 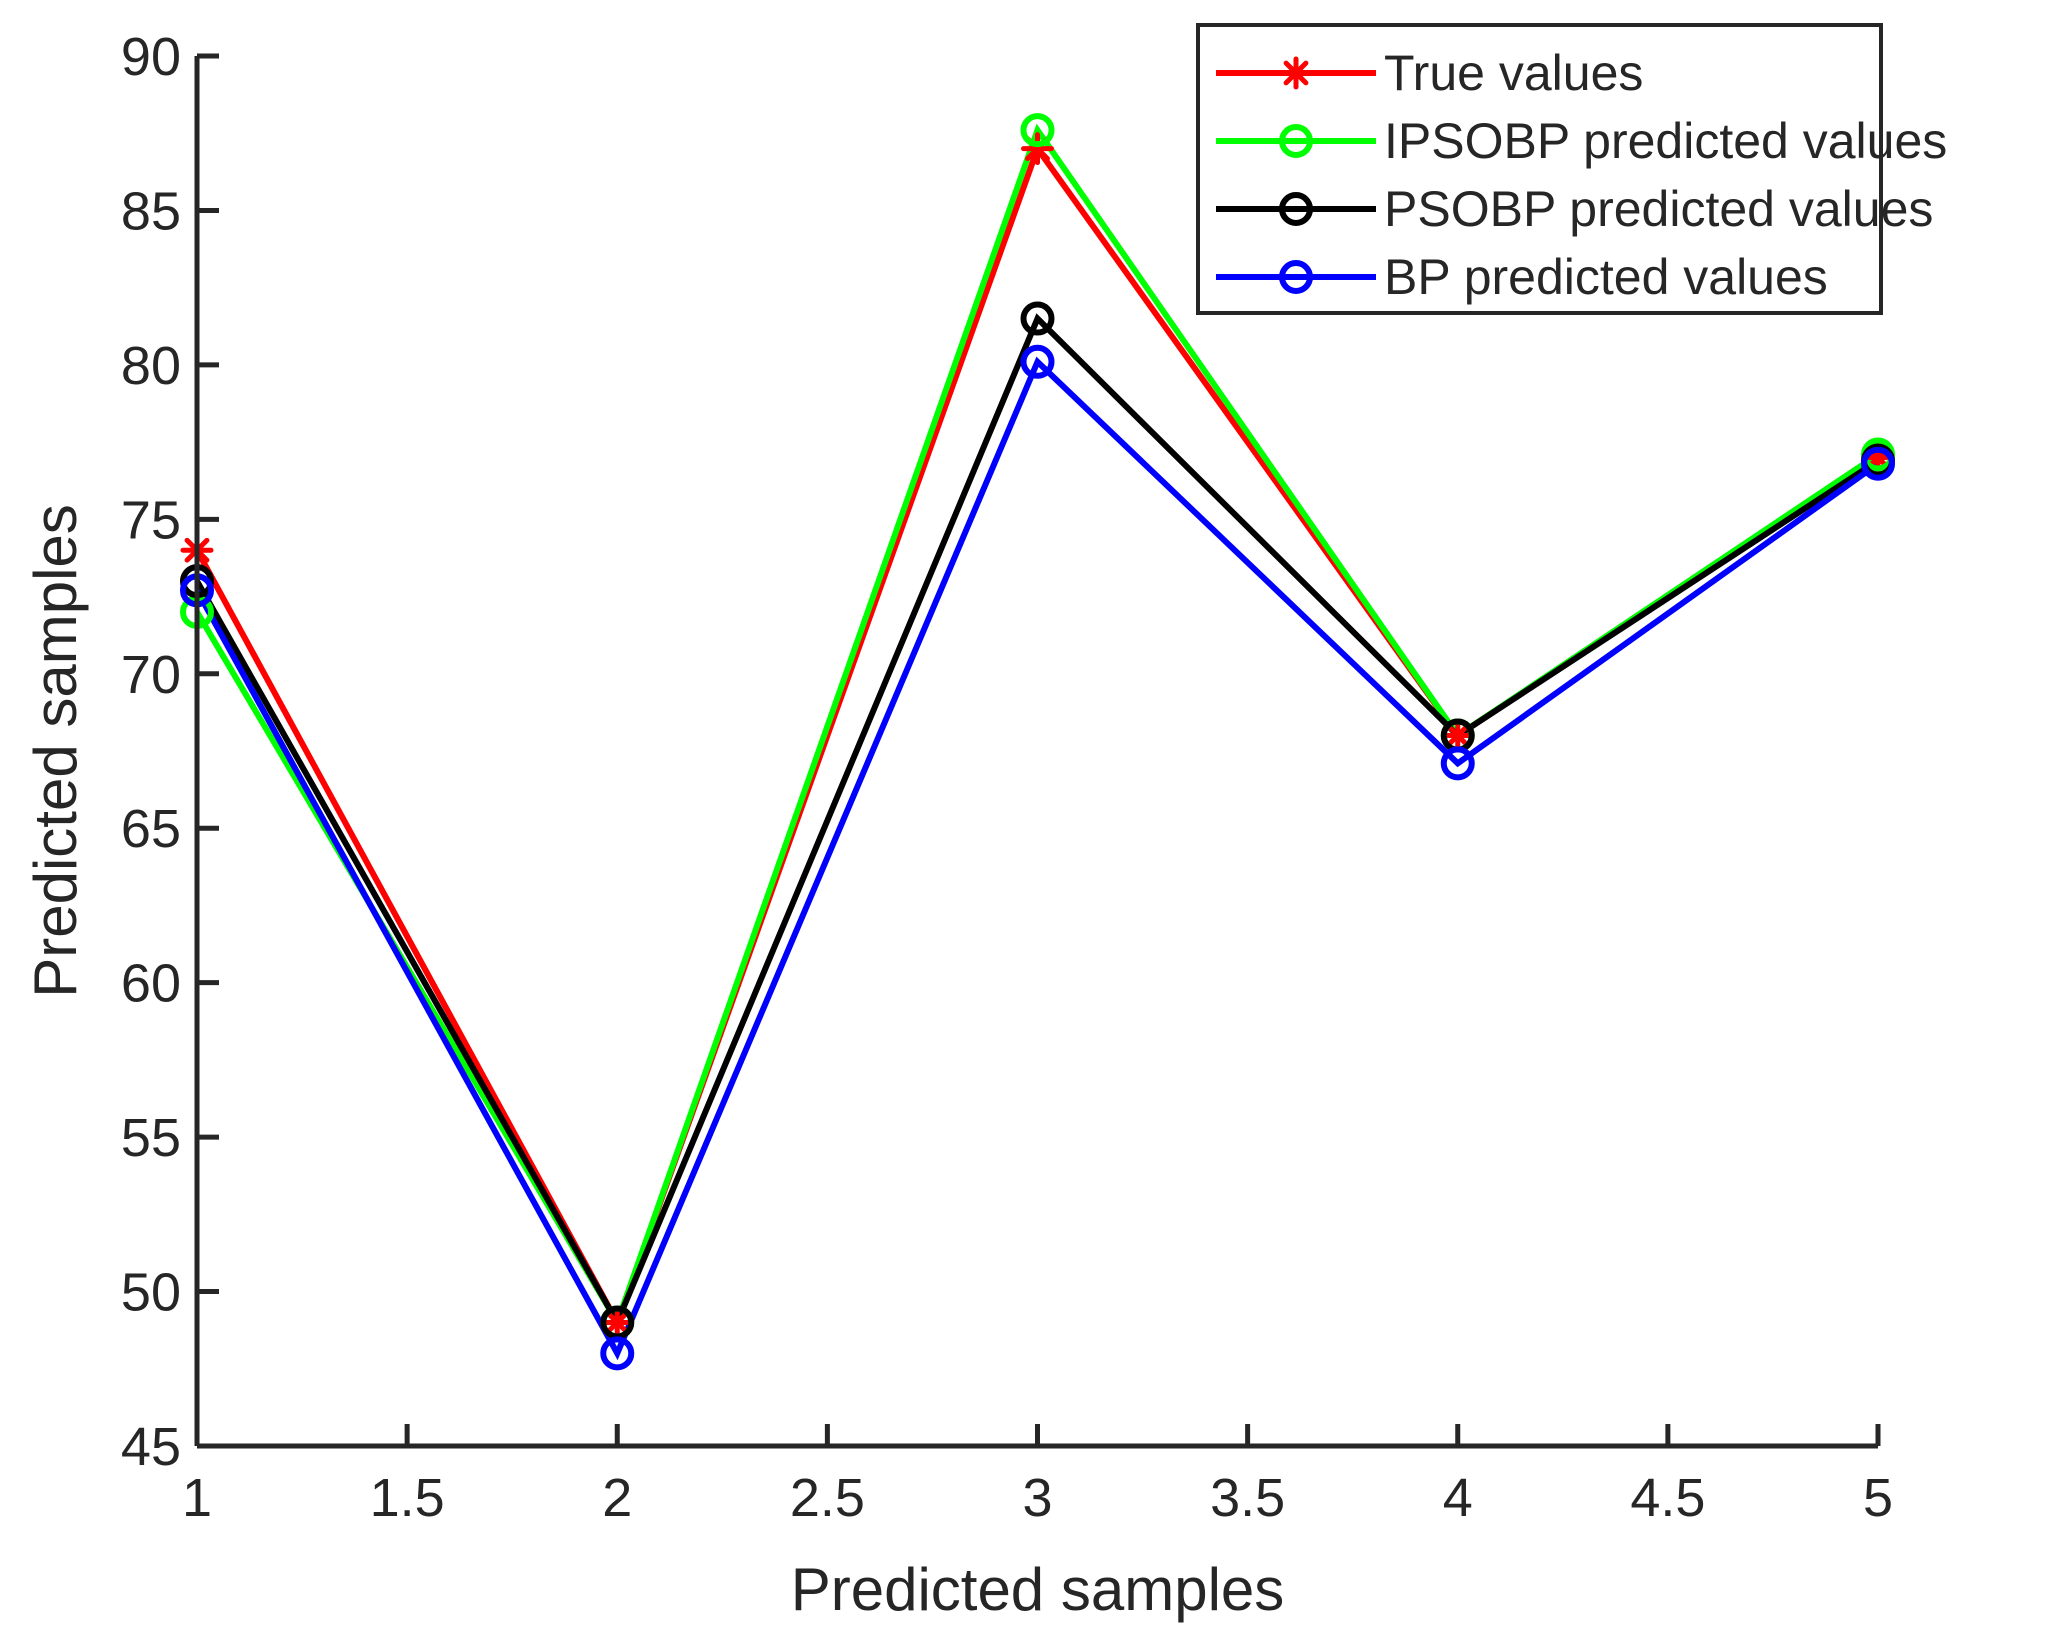 What do you see at coordinates (151, 211) in the screenshot?
I see `y-tick-label: 85` at bounding box center [151, 211].